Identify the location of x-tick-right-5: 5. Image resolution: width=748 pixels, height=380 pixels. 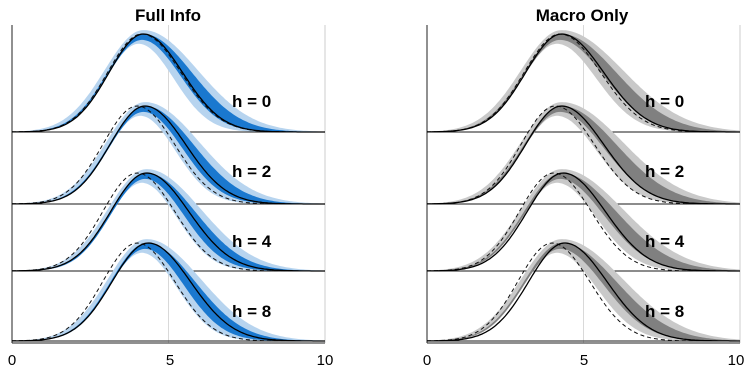
(584, 360).